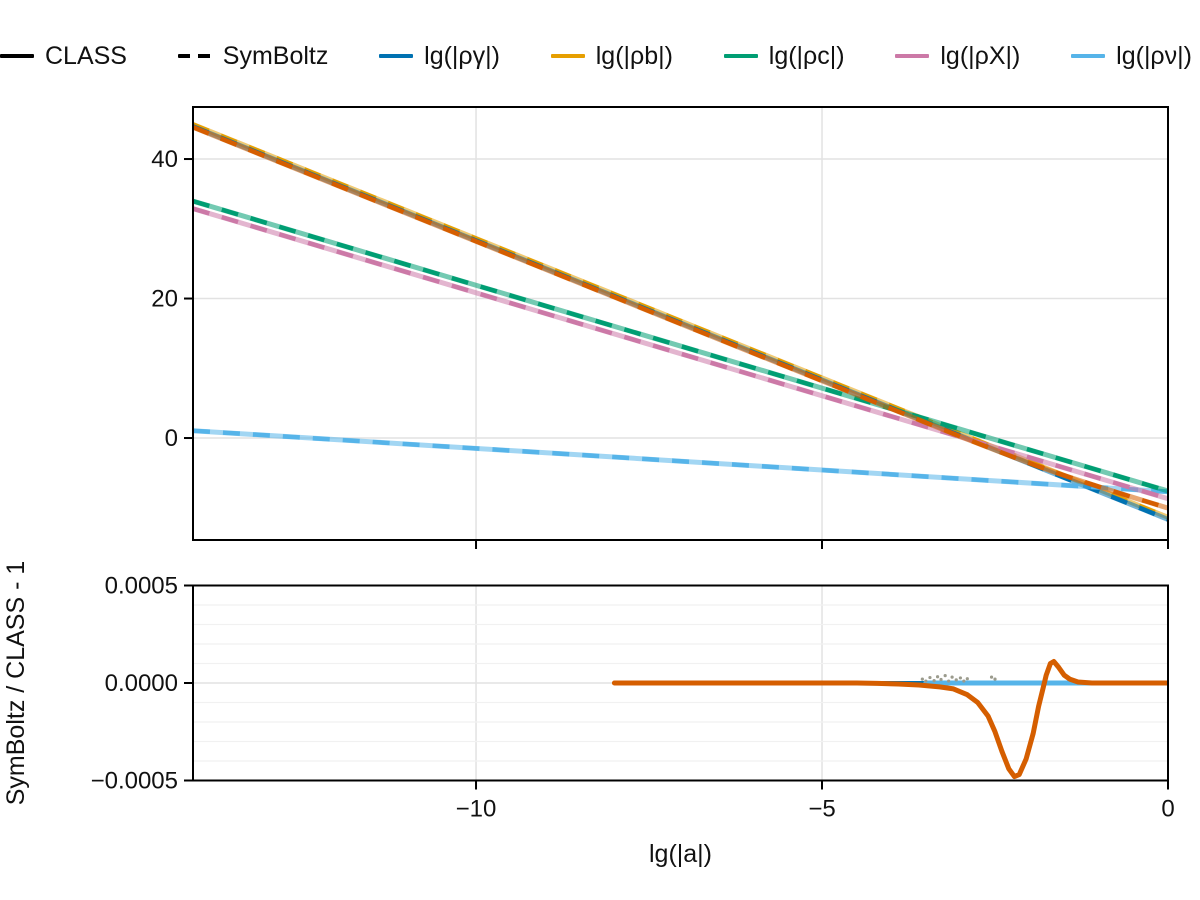 The height and width of the screenshot is (900, 1200). I want to click on line-residual-vermillion, so click(889, 719).